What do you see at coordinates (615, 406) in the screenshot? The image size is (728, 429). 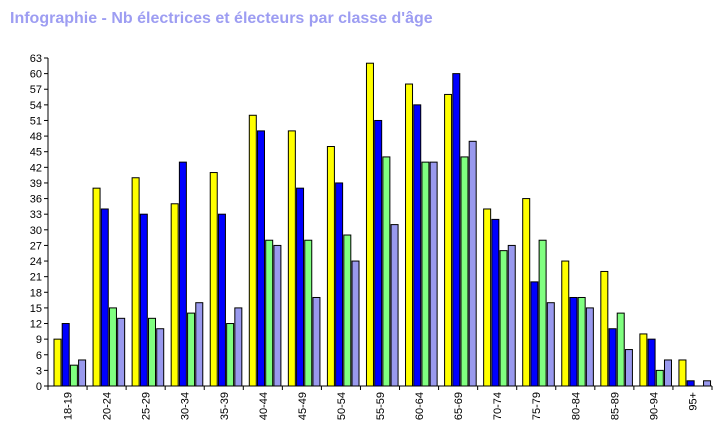 I see `x-tick-label: 85-89` at bounding box center [615, 406].